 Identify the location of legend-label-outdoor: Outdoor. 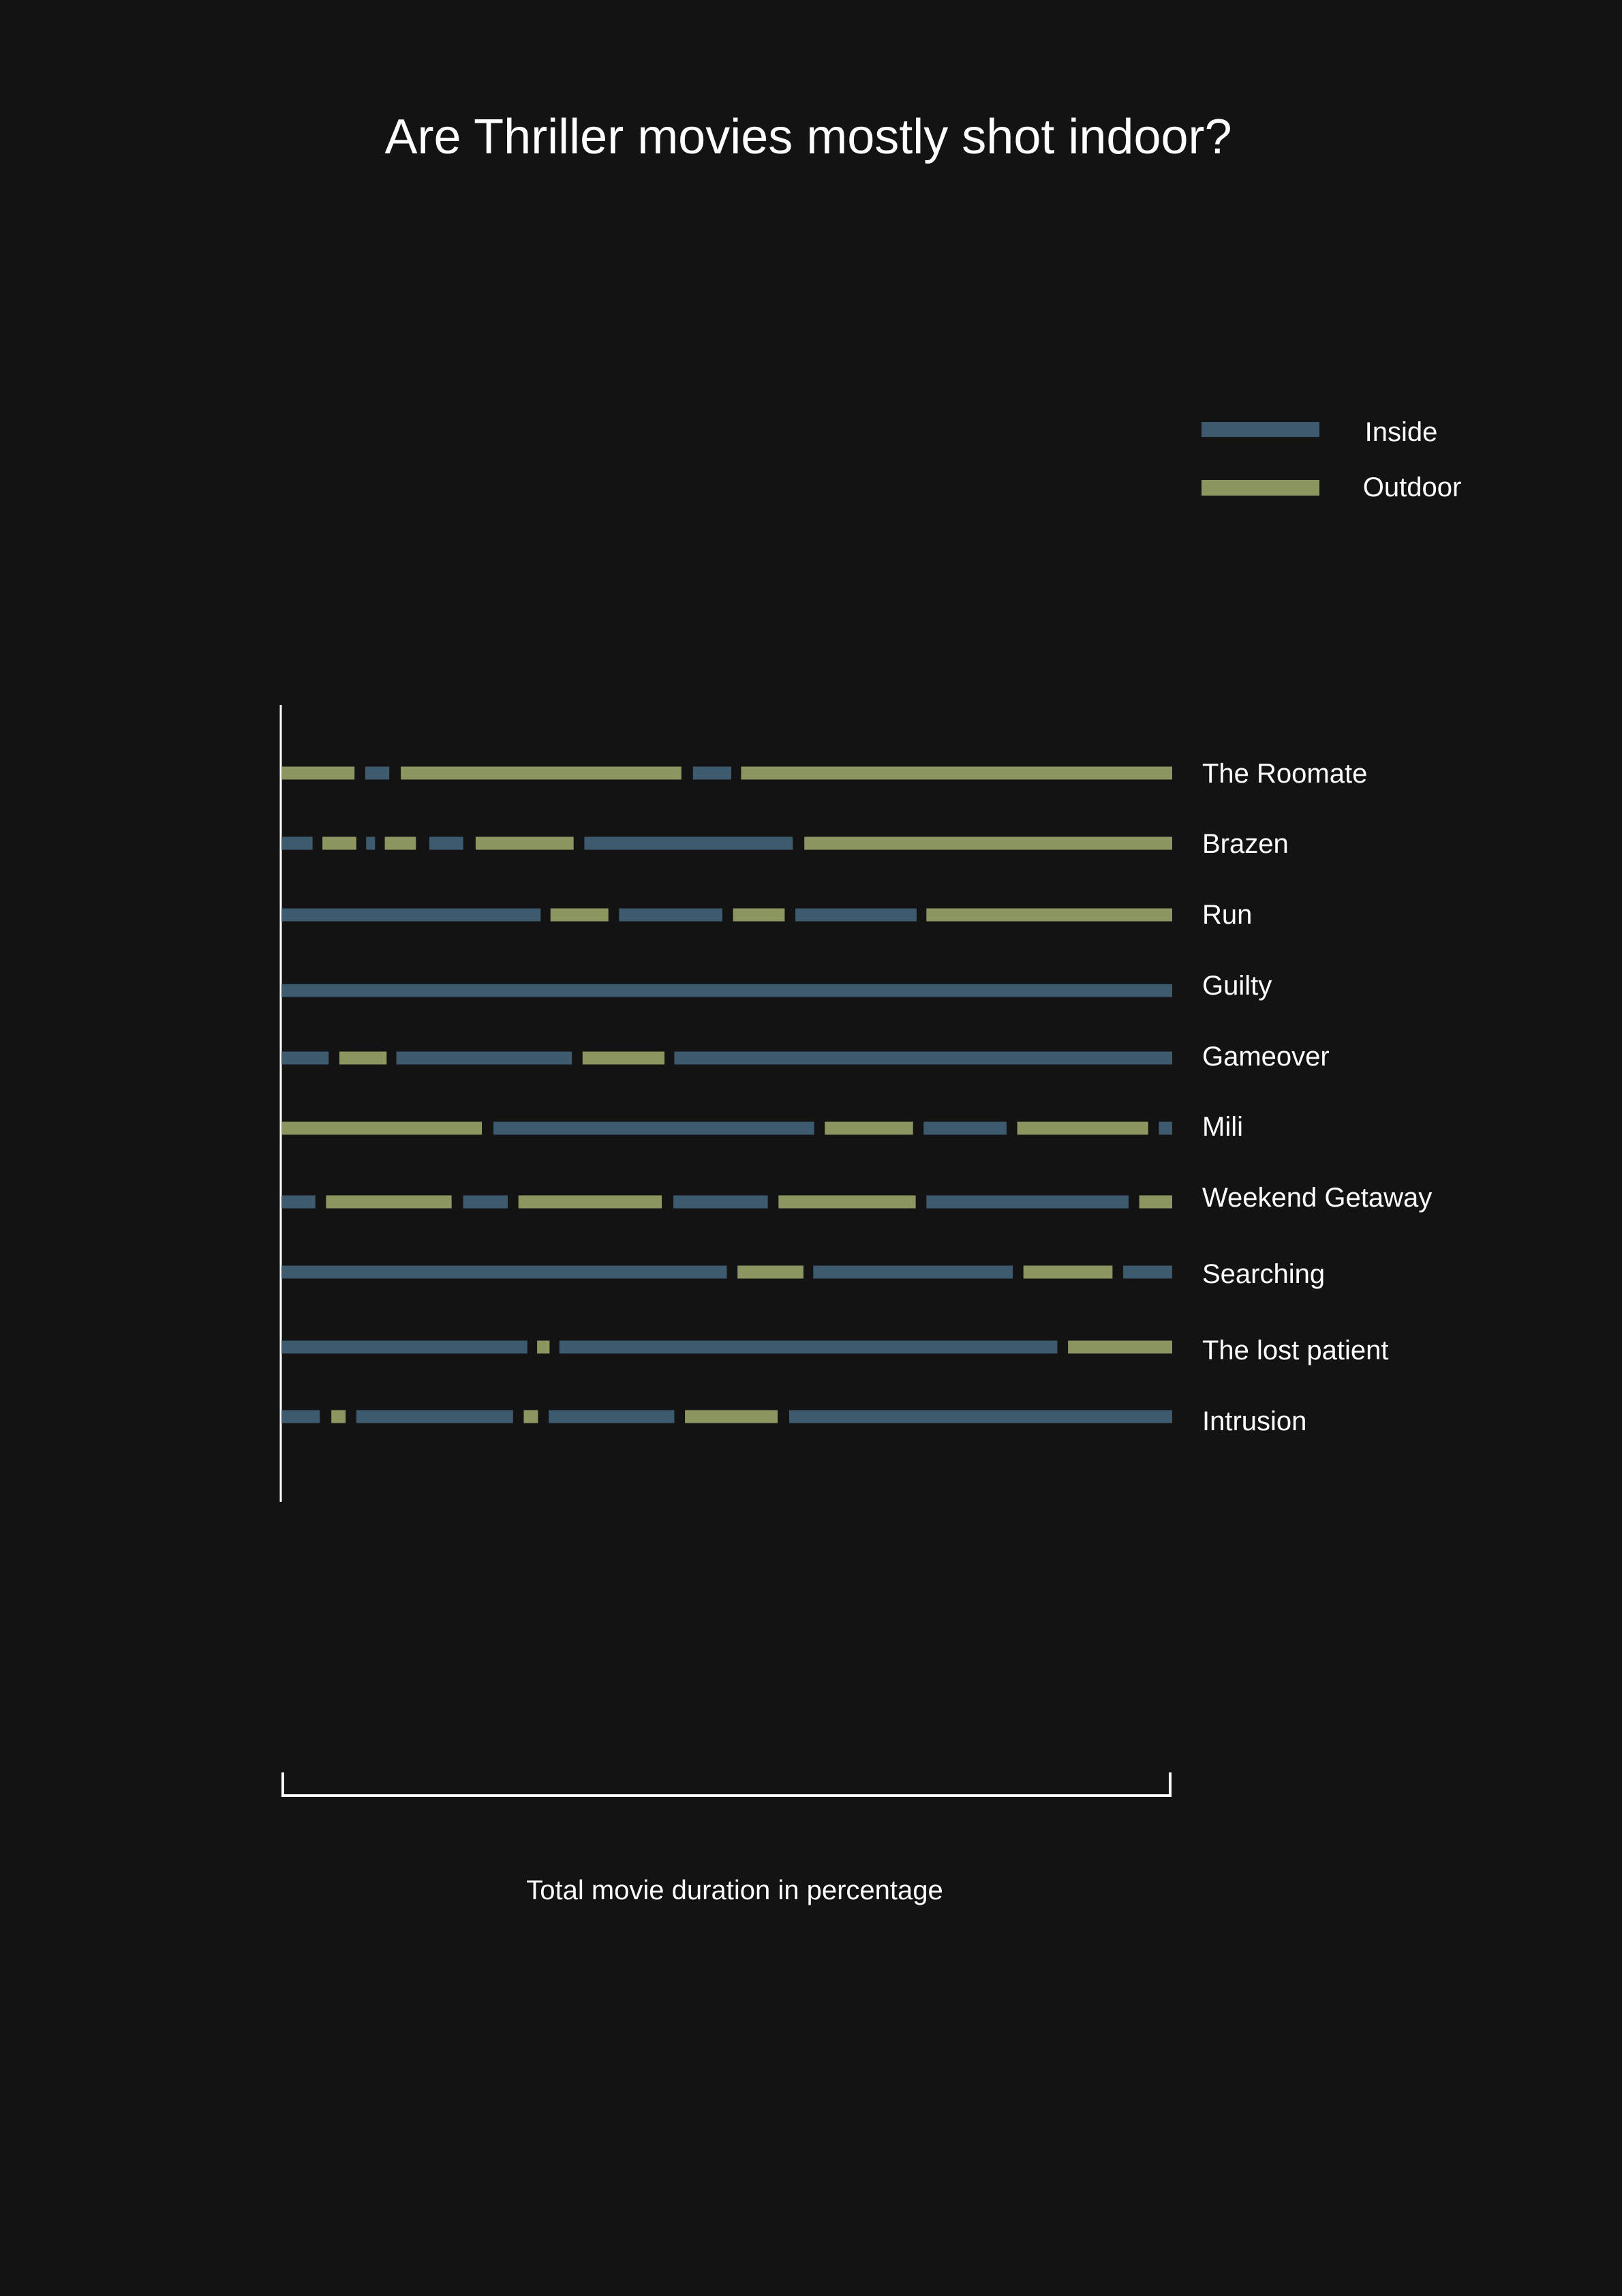
(1412, 487).